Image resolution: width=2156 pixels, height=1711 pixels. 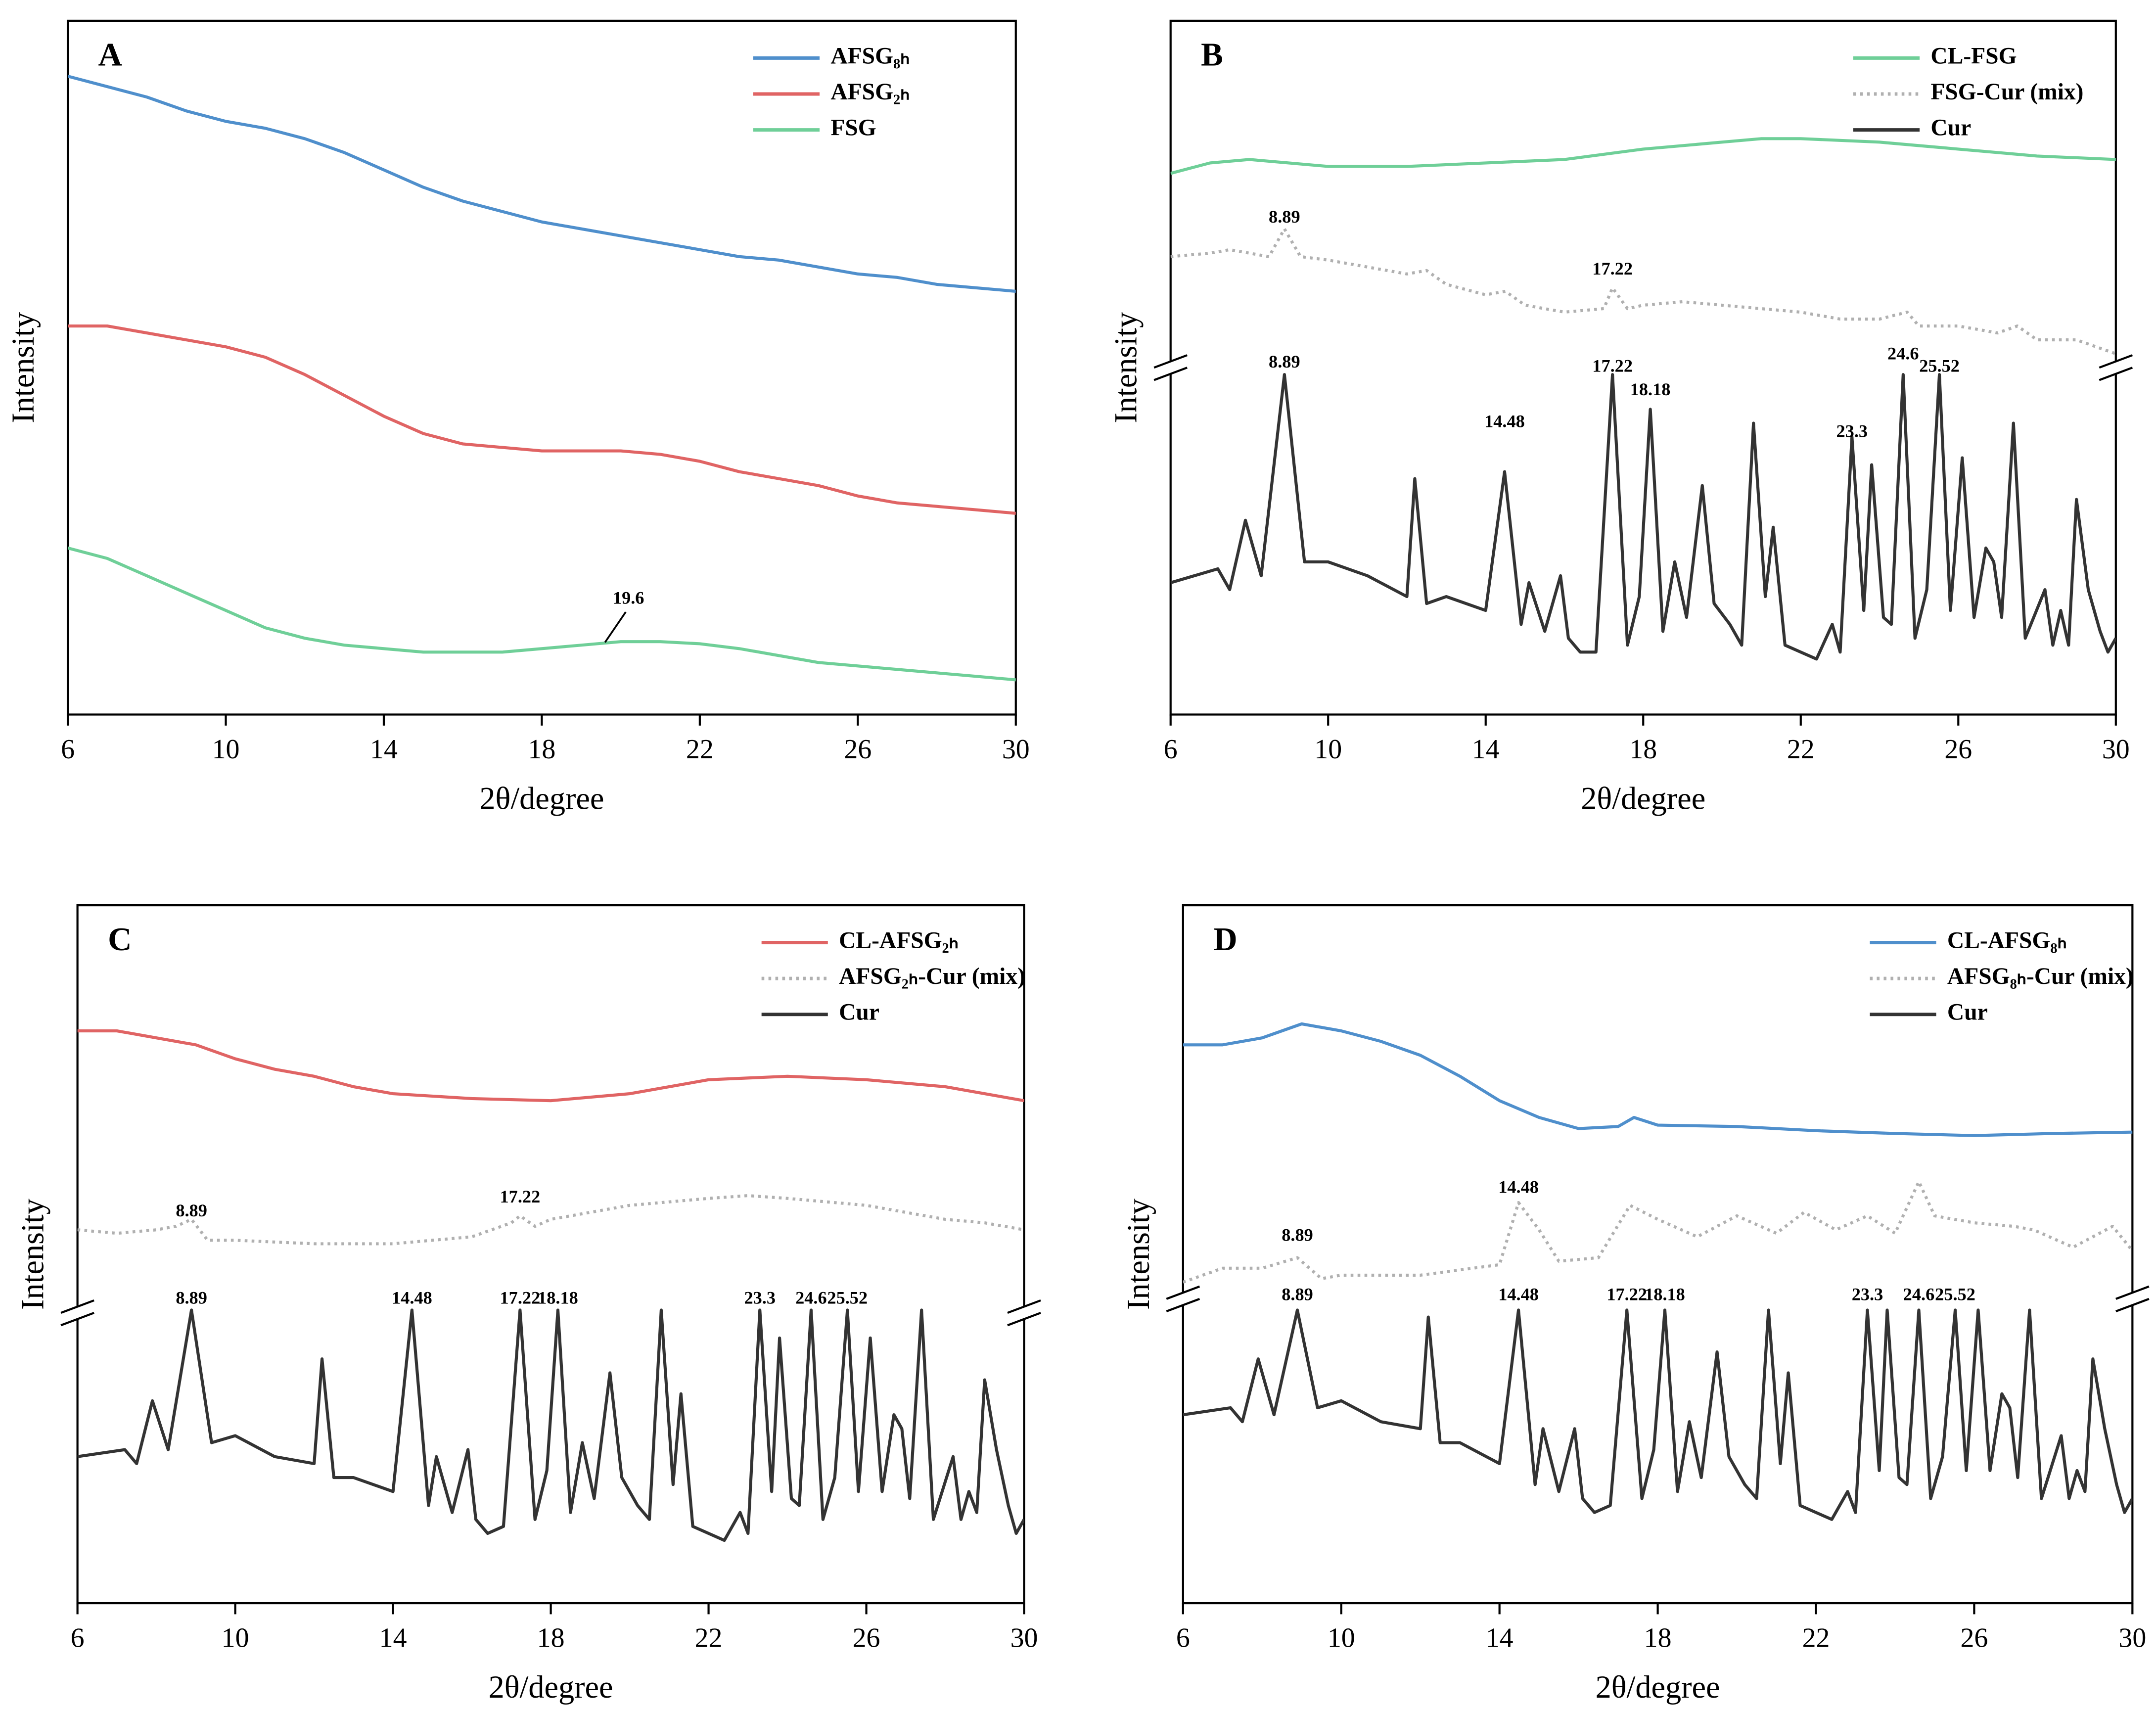 I want to click on legend-label: CL-AFSG₈ₕ, so click(x=2007, y=940).